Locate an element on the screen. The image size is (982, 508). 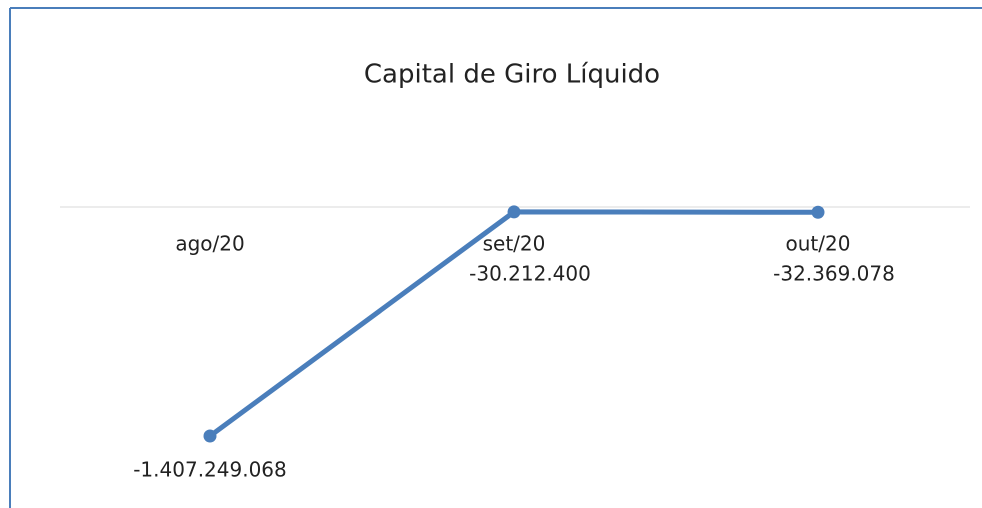
data-label: -30.212.400 is located at coordinates (530, 274).